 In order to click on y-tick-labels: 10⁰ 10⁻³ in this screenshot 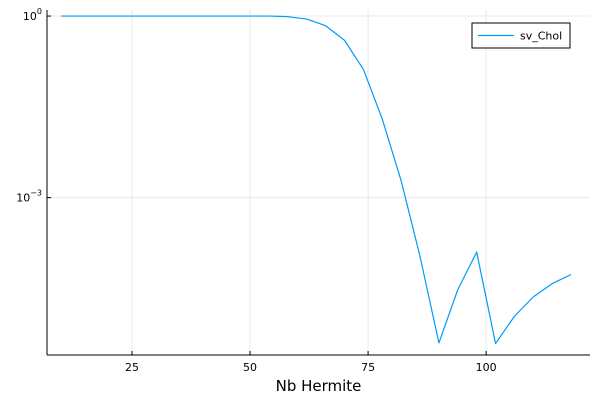, I will do `click(33, 106)`.